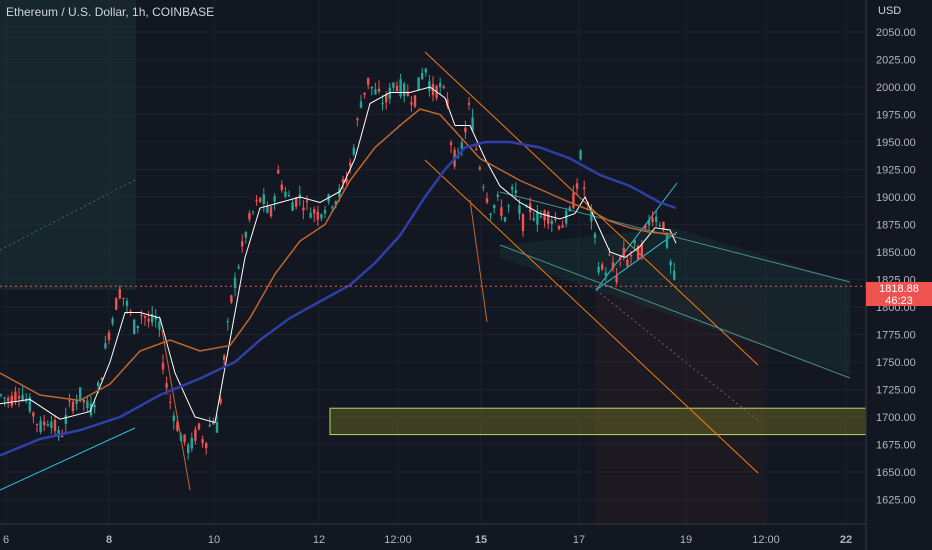  I want to click on time-tick-label: 19, so click(686, 540).